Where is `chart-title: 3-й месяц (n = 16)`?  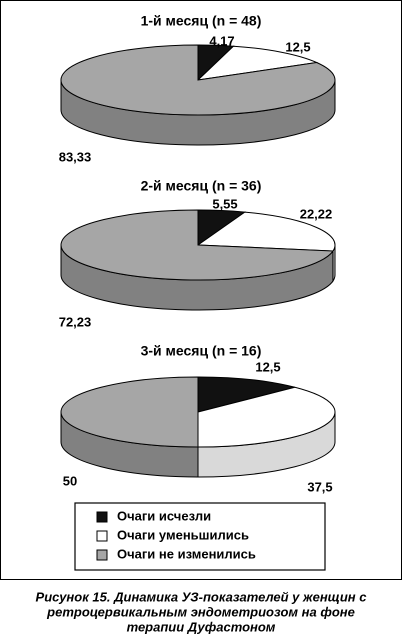 chart-title: 3-й месяц (n = 16) is located at coordinates (201, 351).